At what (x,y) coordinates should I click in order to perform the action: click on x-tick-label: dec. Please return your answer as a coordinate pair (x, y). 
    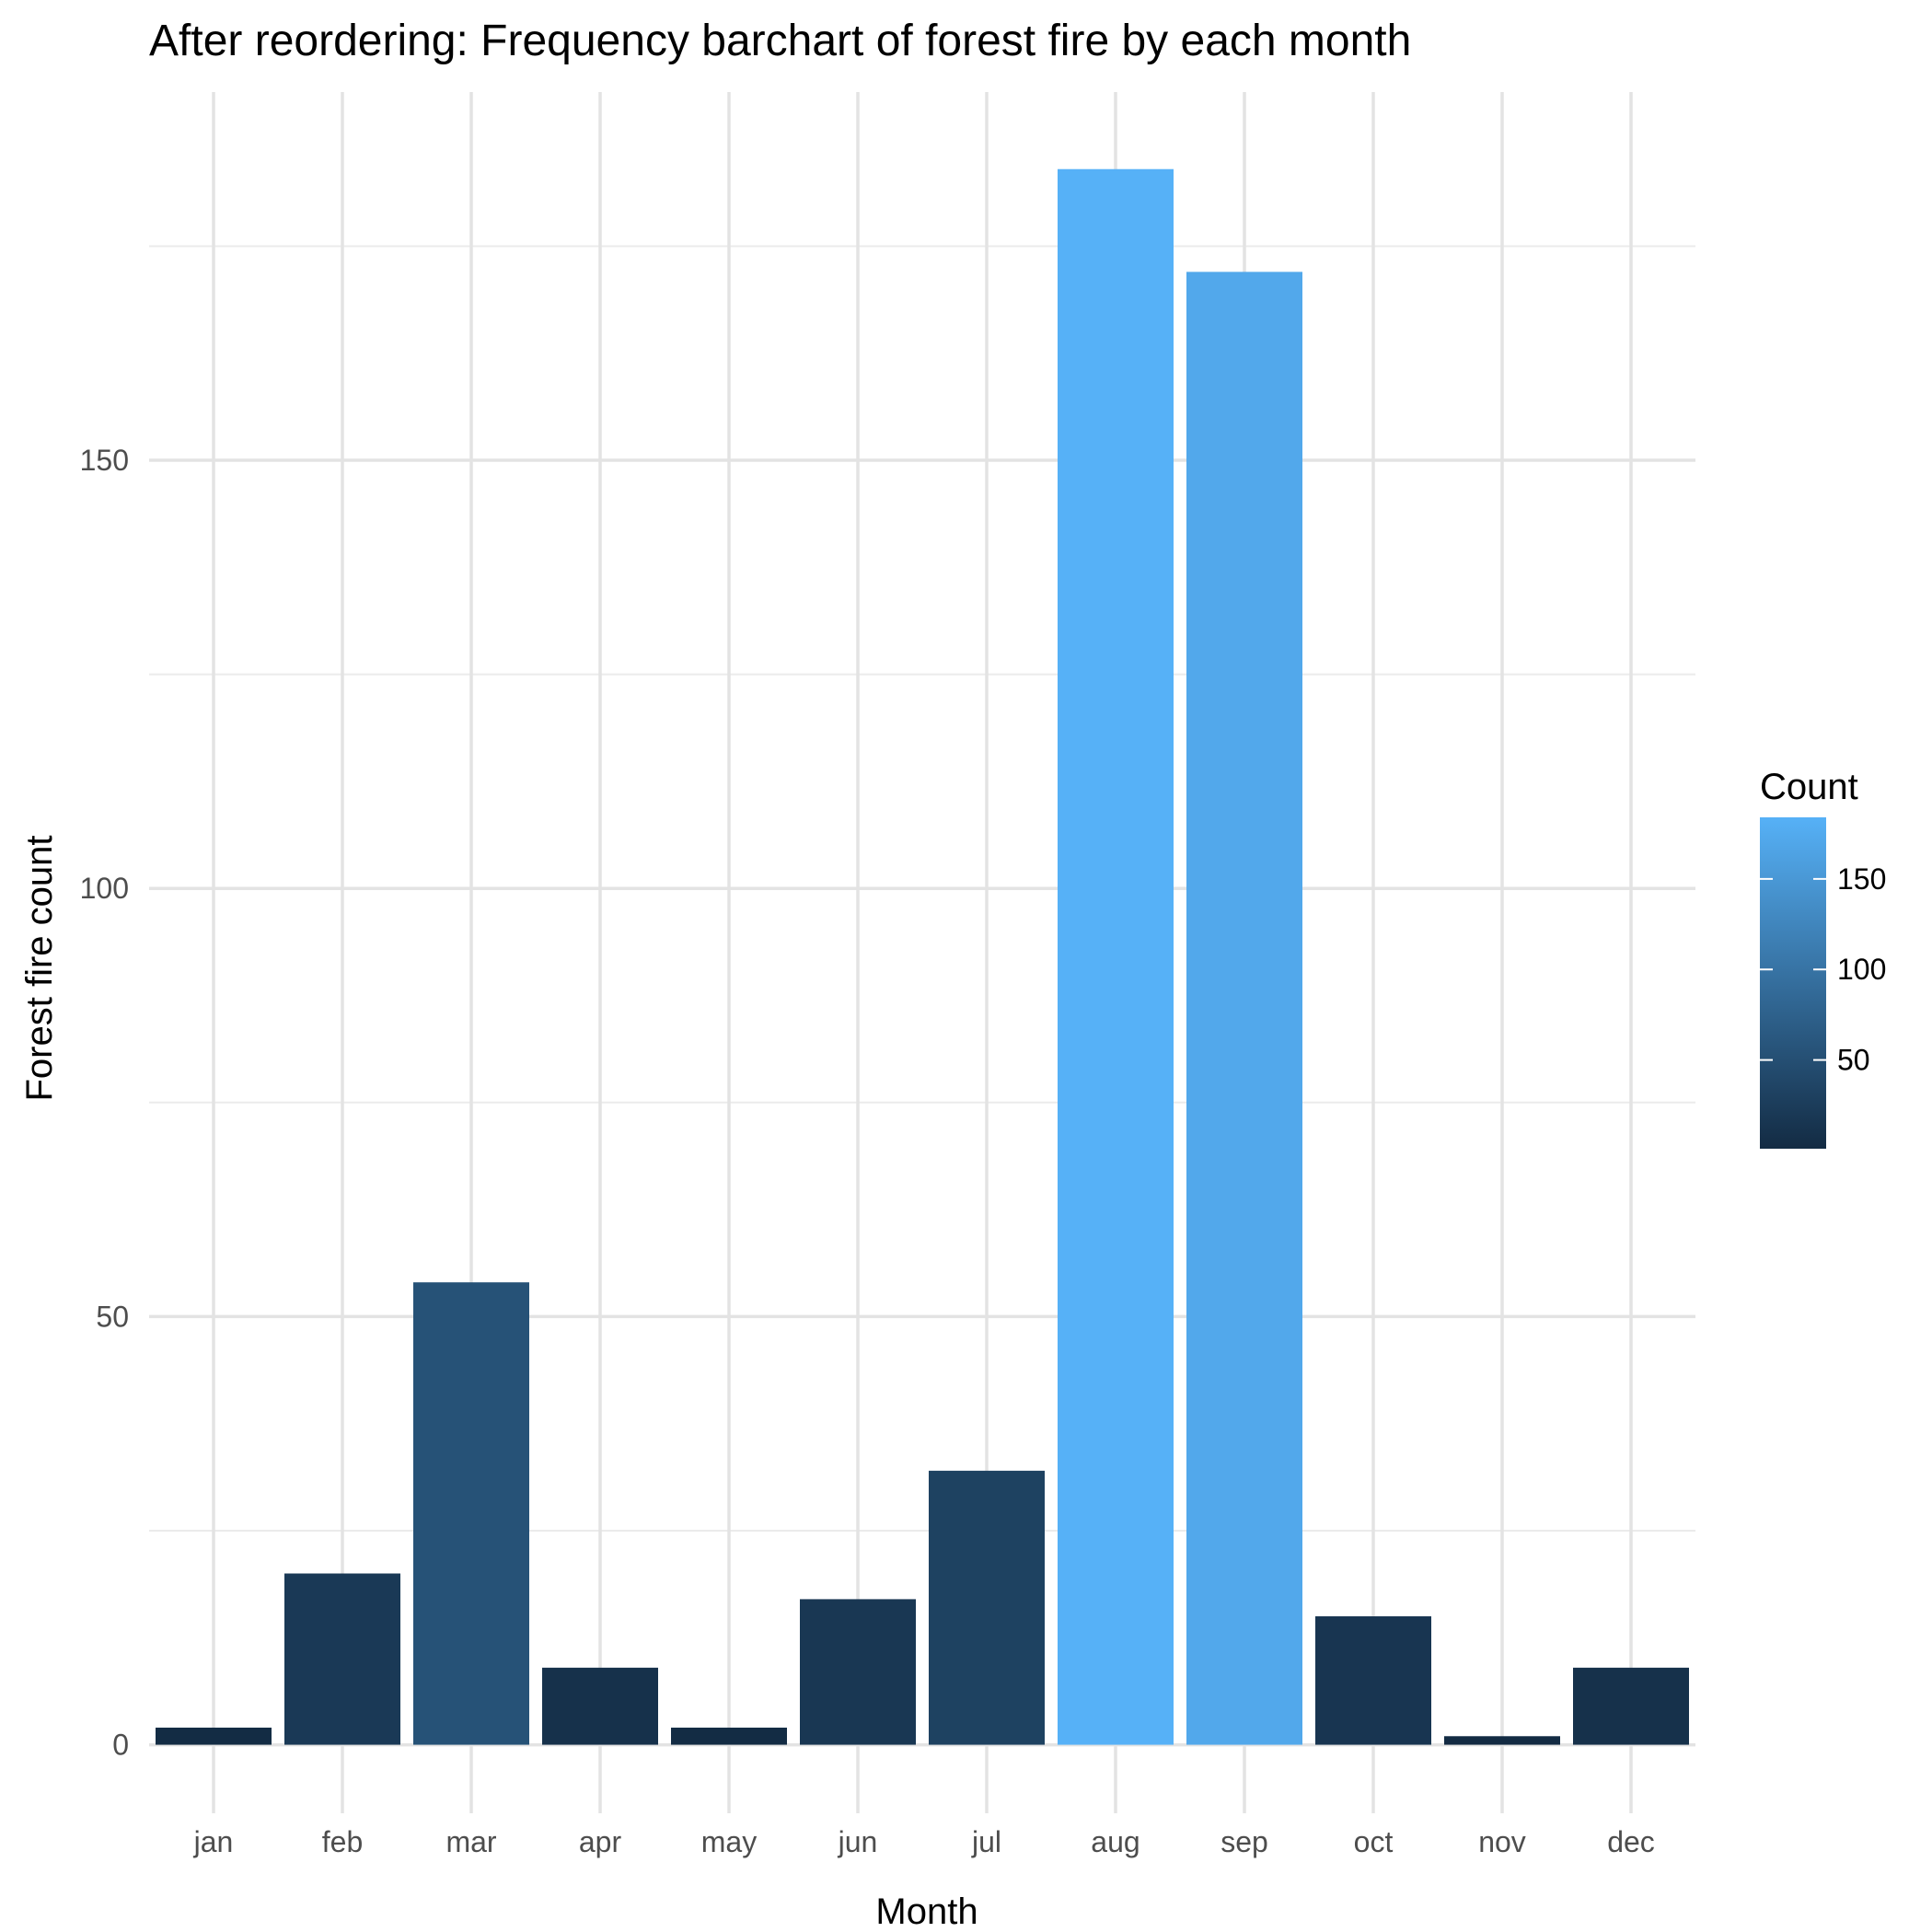
    Looking at the image, I should click on (1631, 1842).